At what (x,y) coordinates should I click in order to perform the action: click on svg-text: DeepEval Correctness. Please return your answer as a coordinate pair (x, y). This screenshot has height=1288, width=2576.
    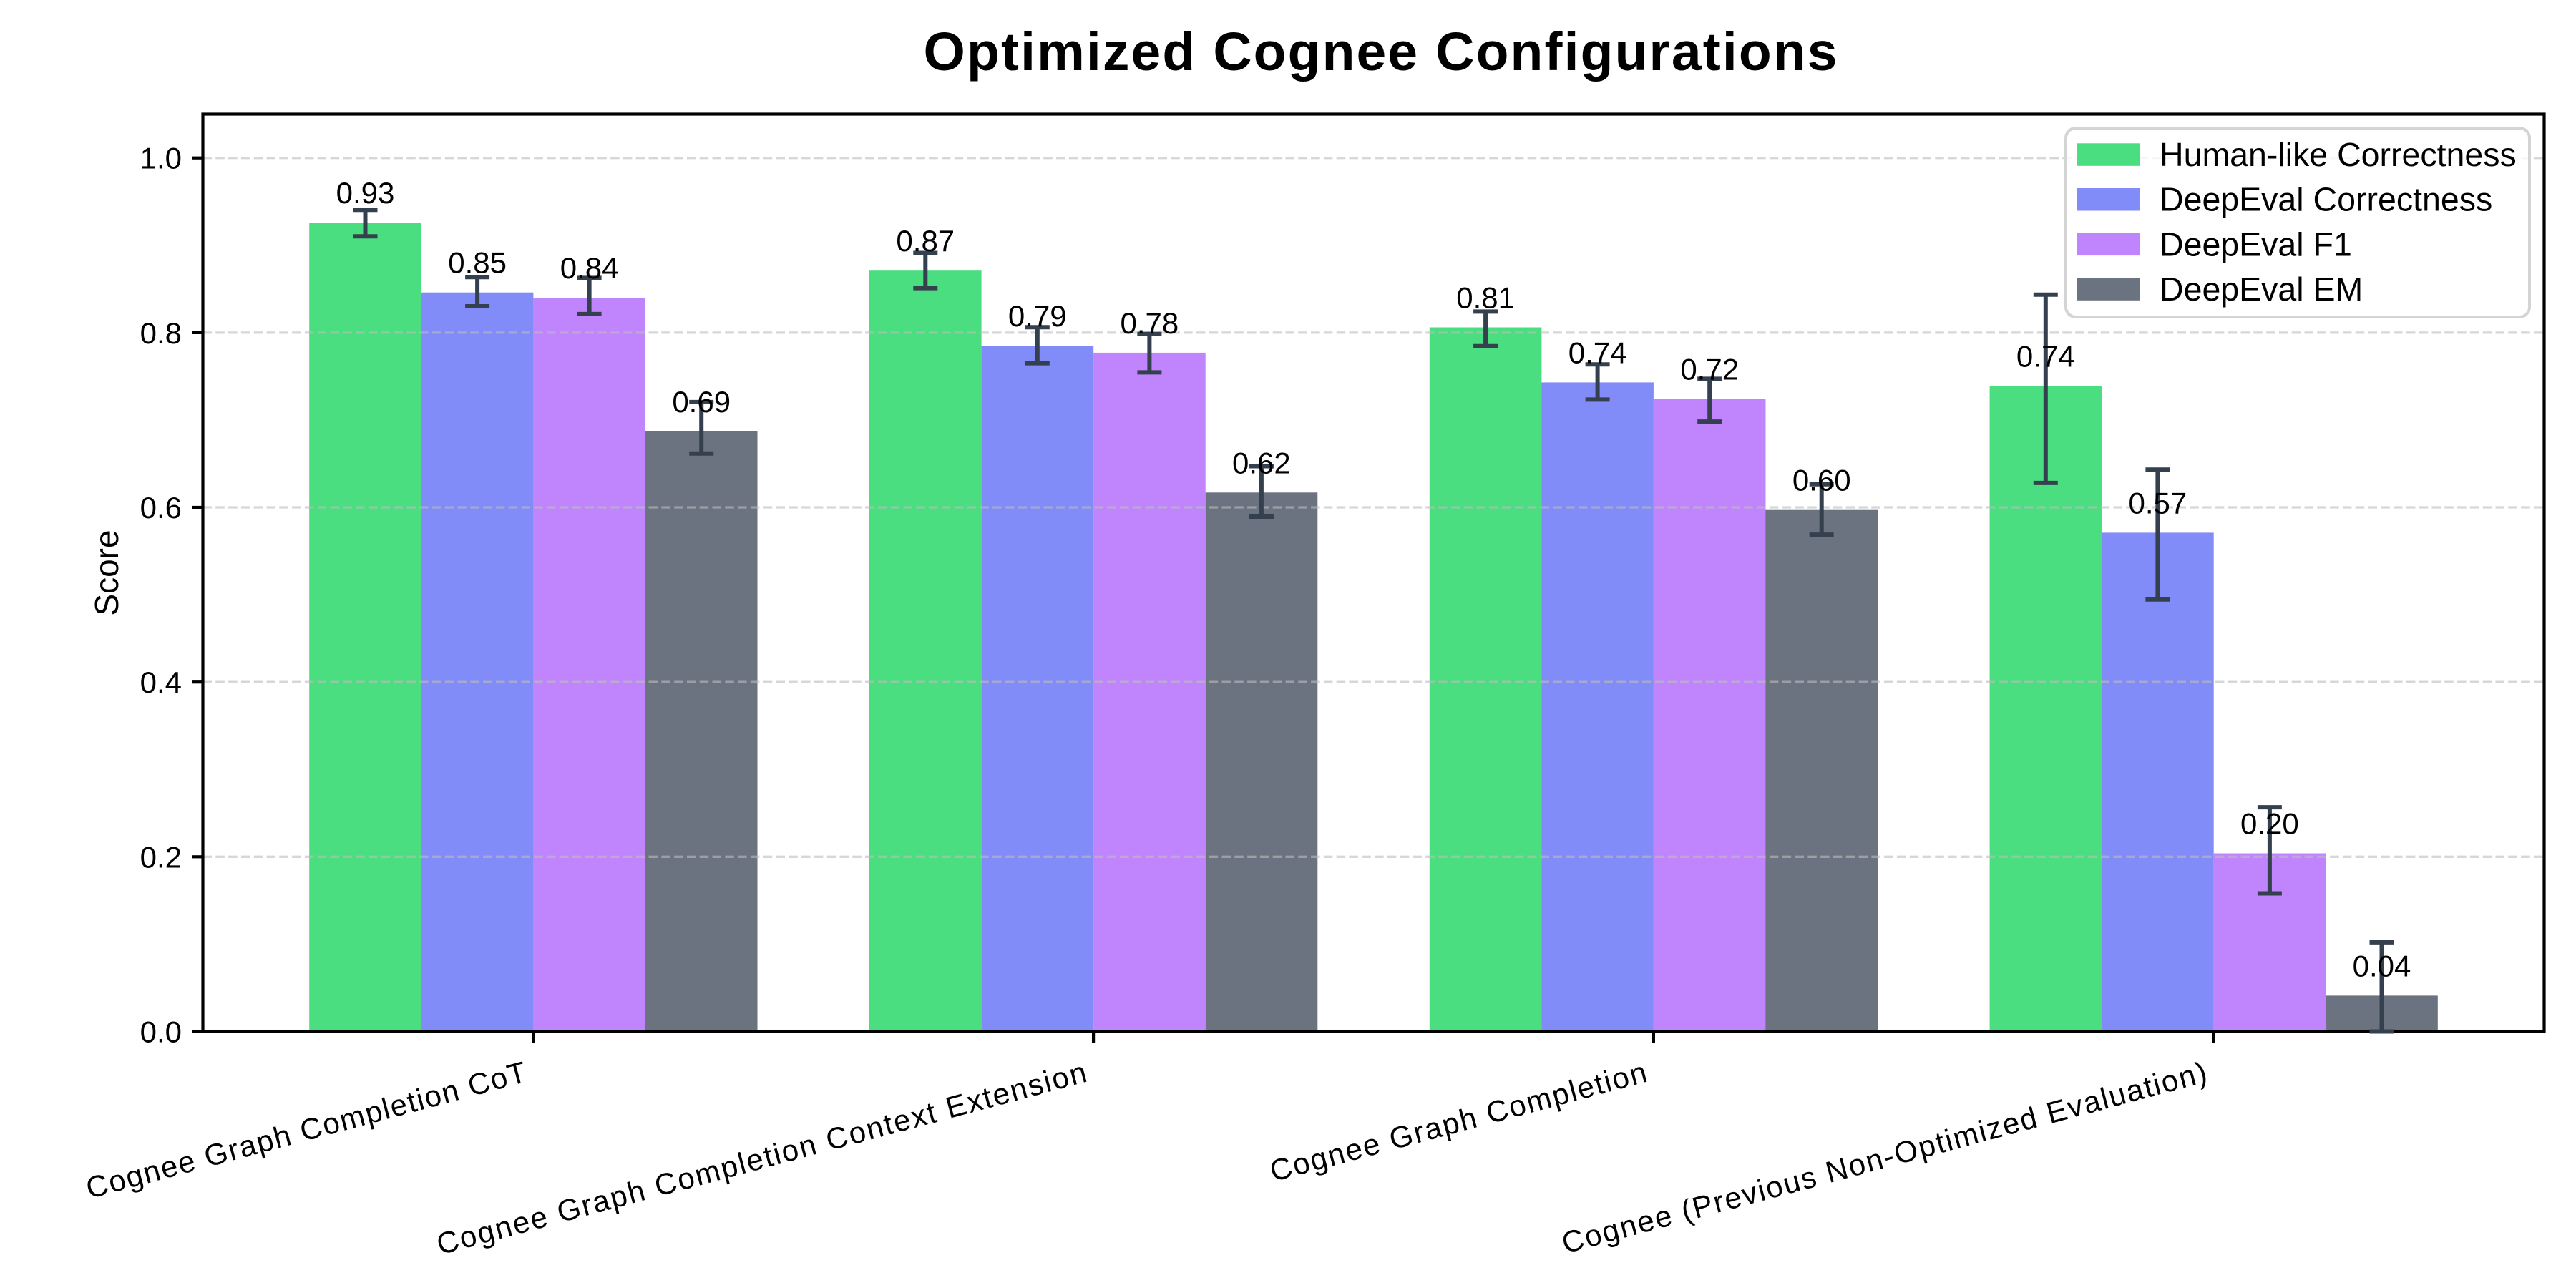
    Looking at the image, I should click on (2326, 199).